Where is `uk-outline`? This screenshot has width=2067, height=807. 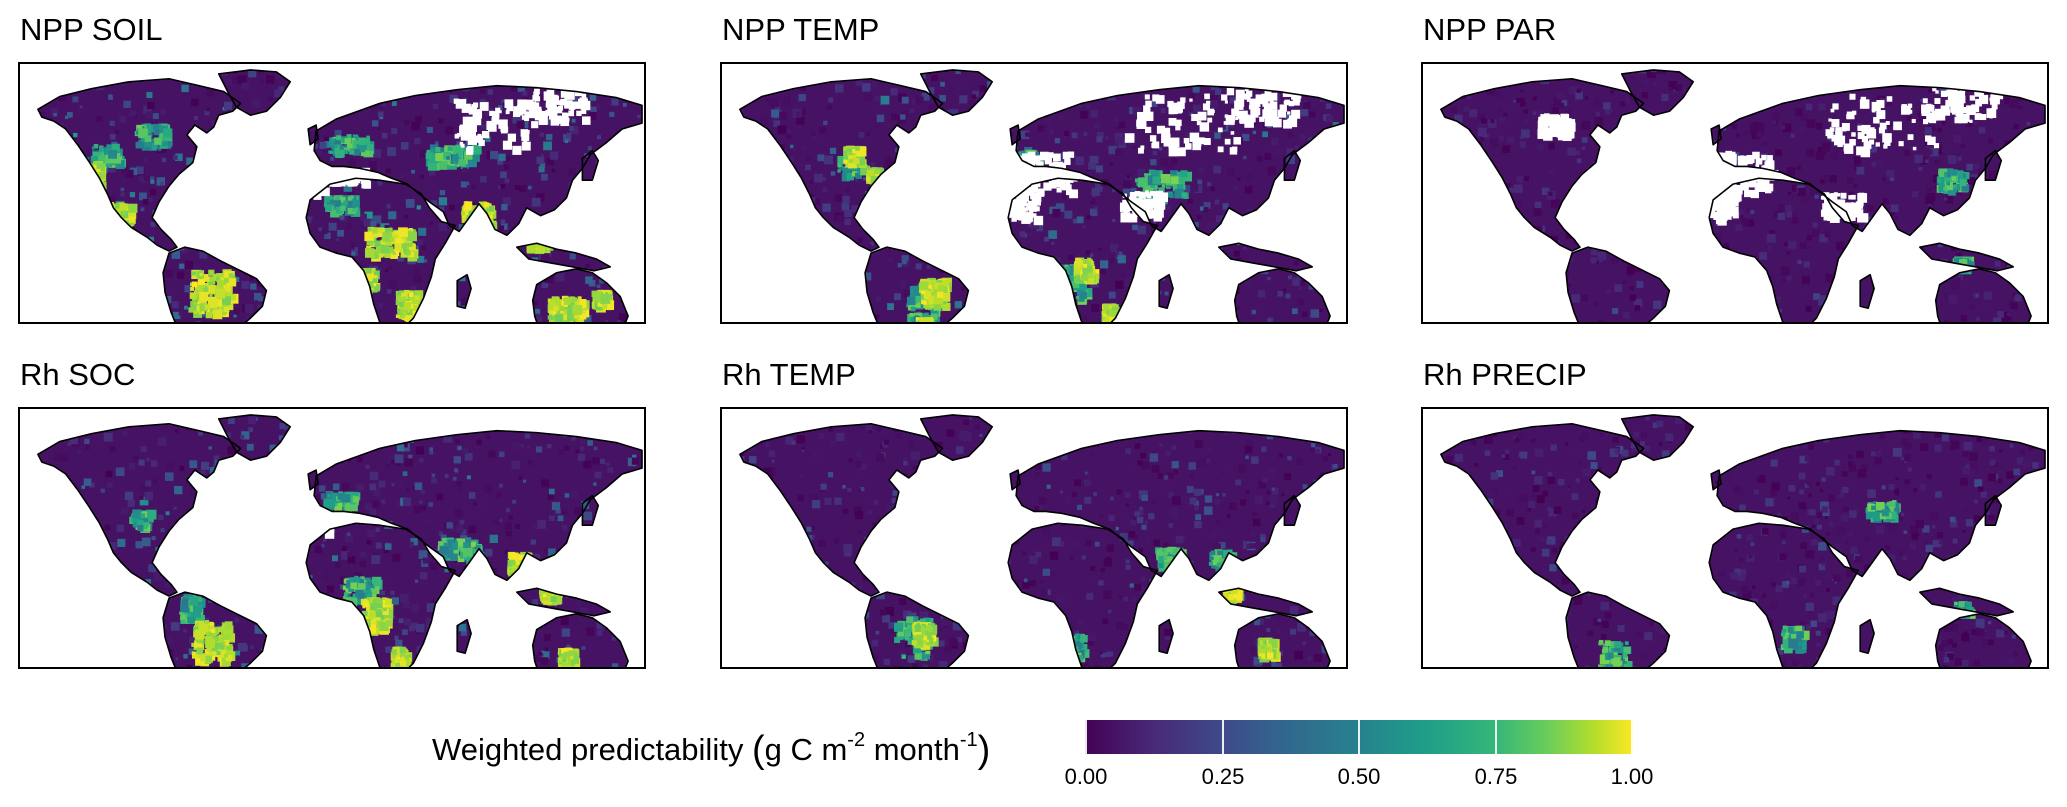
uk-outline is located at coordinates (1015, 135).